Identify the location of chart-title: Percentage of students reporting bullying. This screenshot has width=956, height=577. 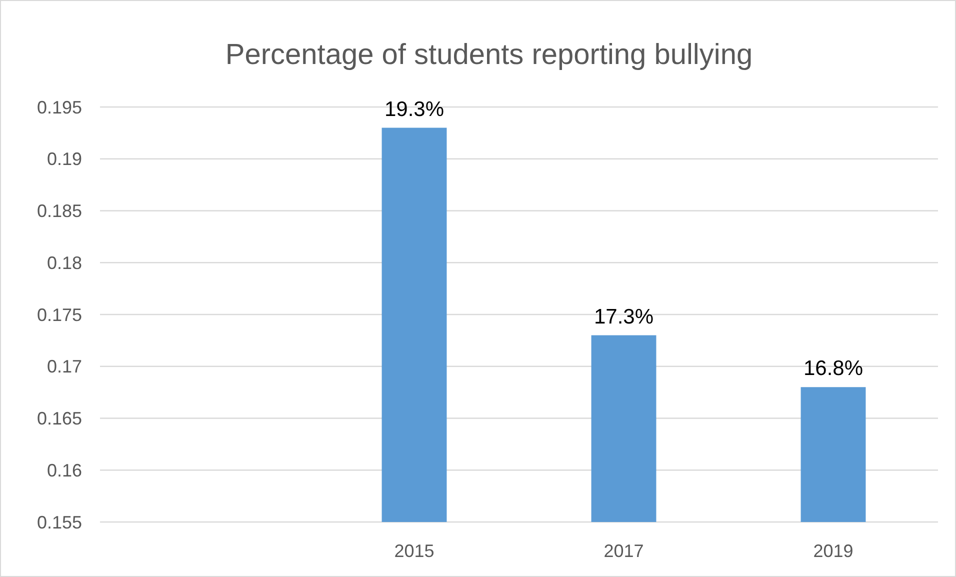
(489, 55).